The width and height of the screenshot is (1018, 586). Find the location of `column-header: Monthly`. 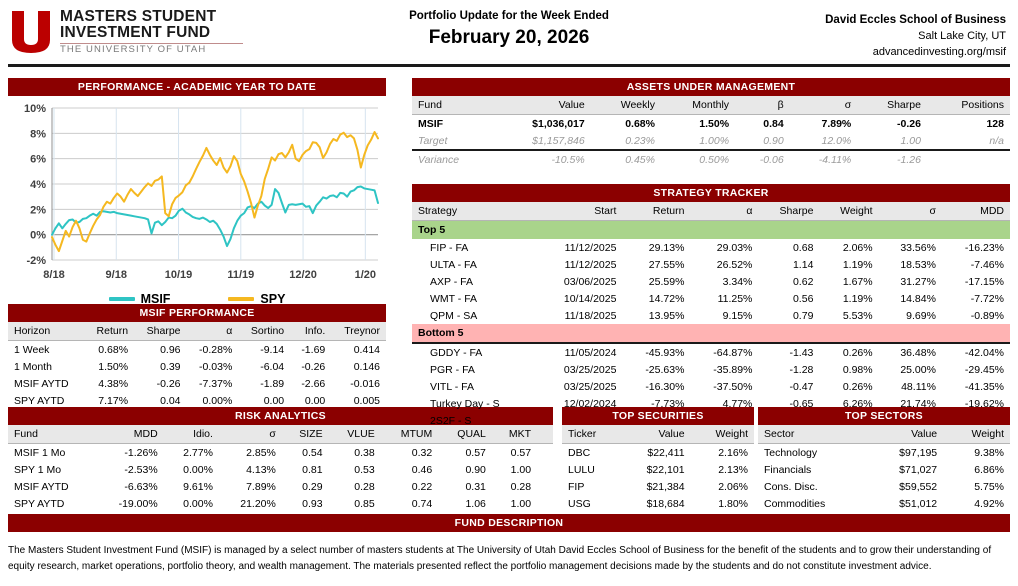

column-header: Monthly is located at coordinates (698, 105).